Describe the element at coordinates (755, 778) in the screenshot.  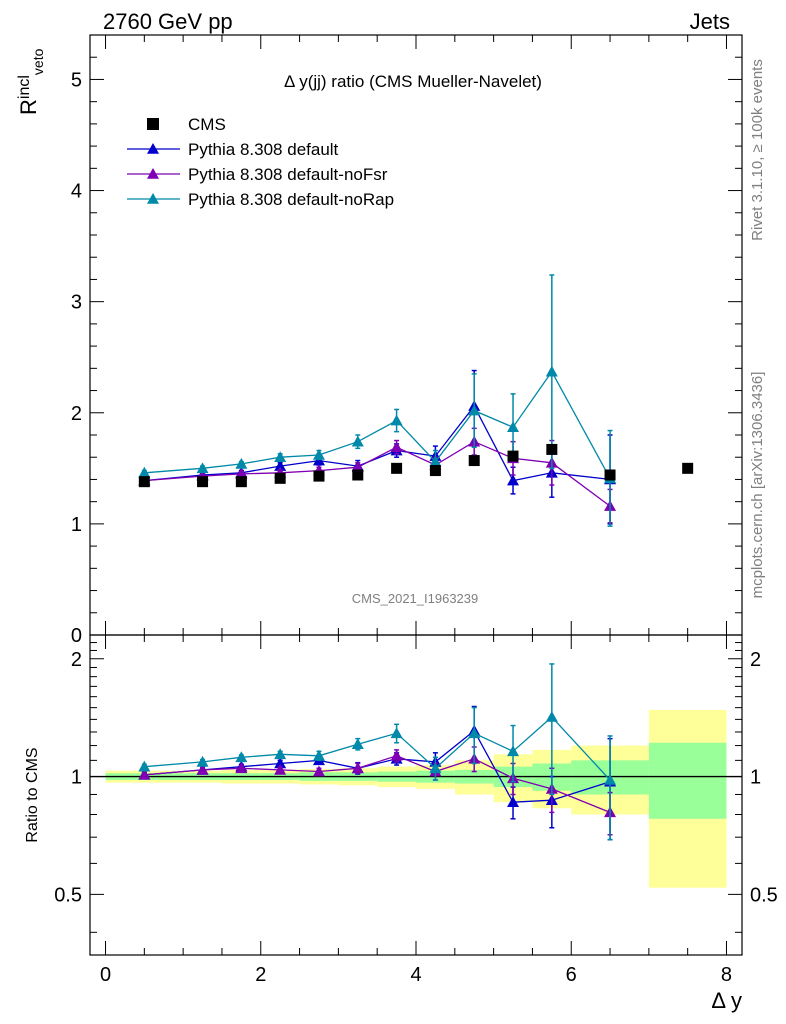
I see `ratio-y-tick-label-right: 1` at that location.